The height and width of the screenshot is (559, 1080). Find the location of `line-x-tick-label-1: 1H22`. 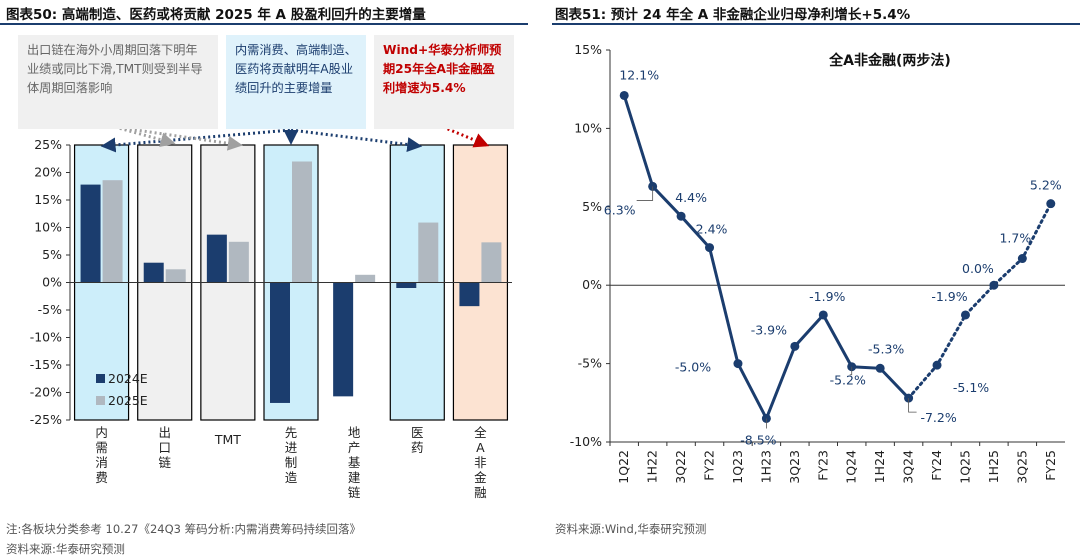

line-x-tick-label-1: 1H22 is located at coordinates (652, 466).